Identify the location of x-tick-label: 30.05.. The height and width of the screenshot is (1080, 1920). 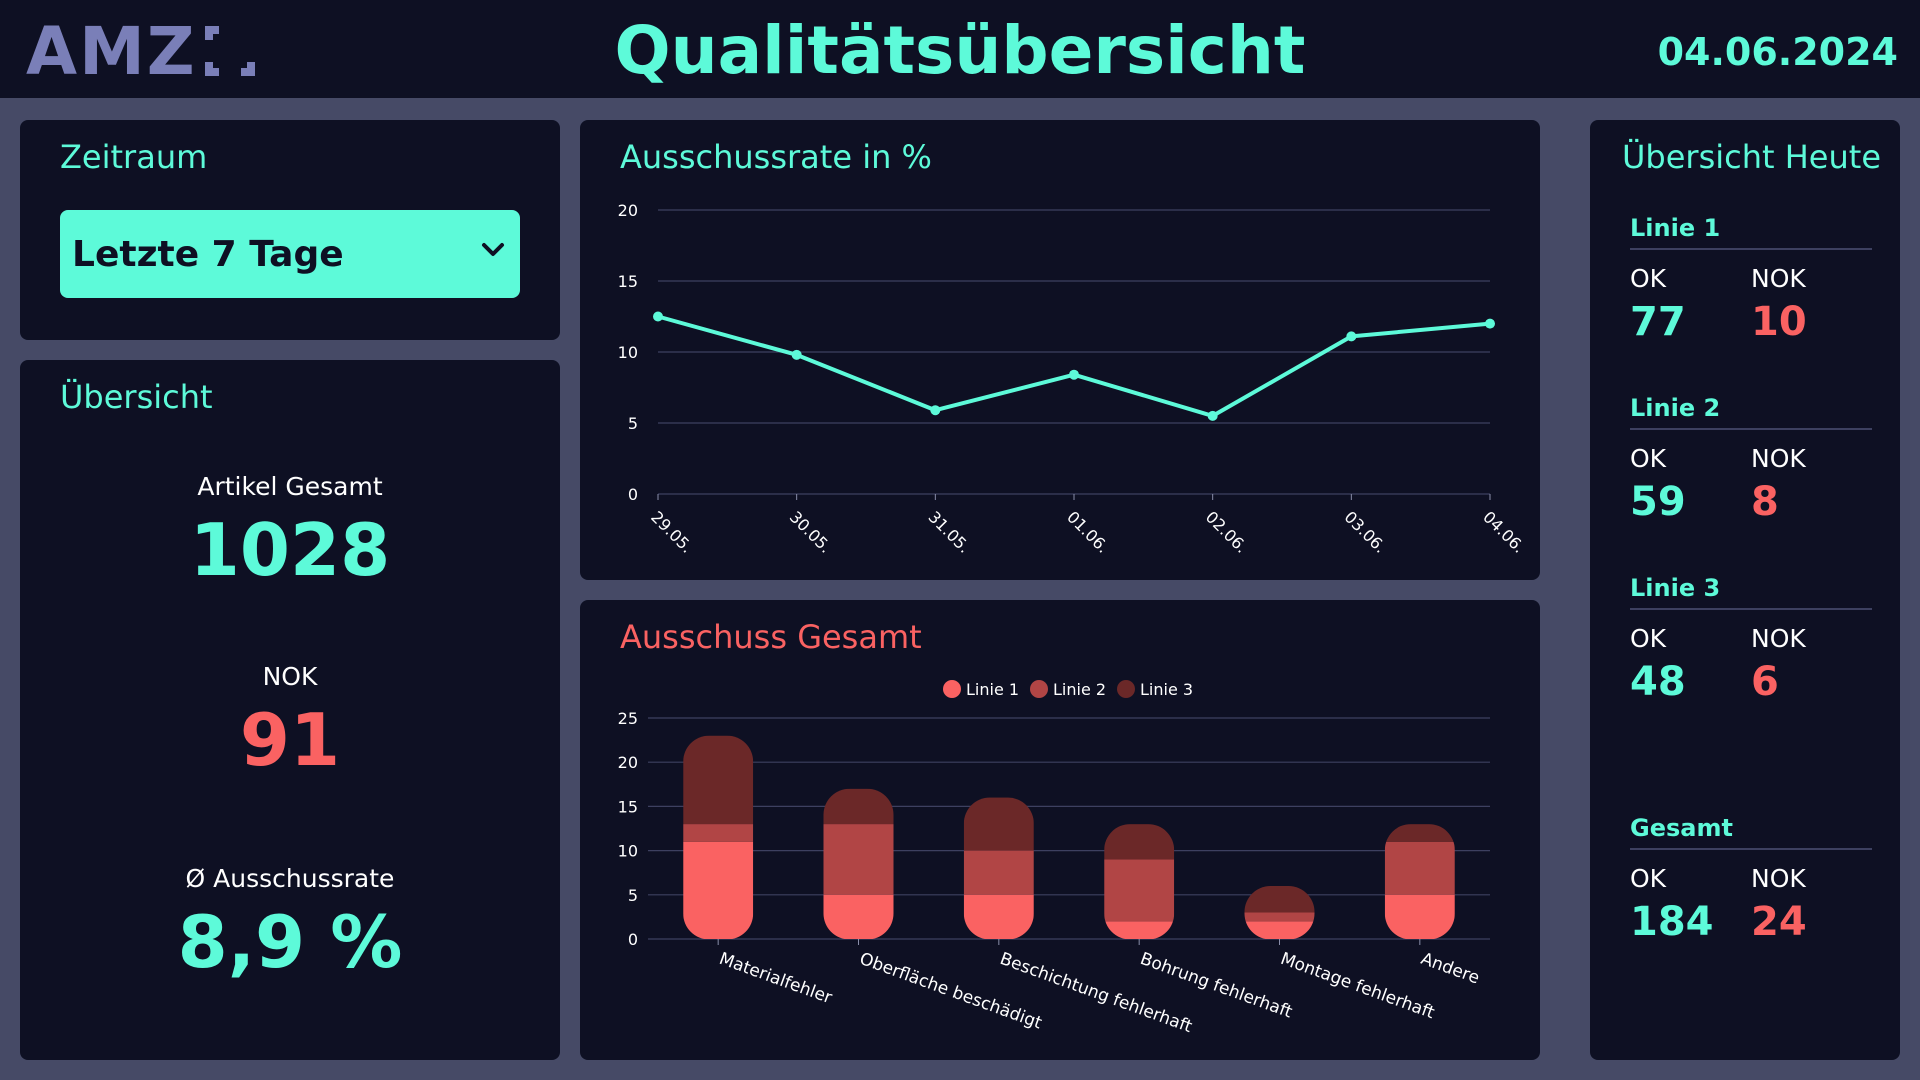
(810, 531).